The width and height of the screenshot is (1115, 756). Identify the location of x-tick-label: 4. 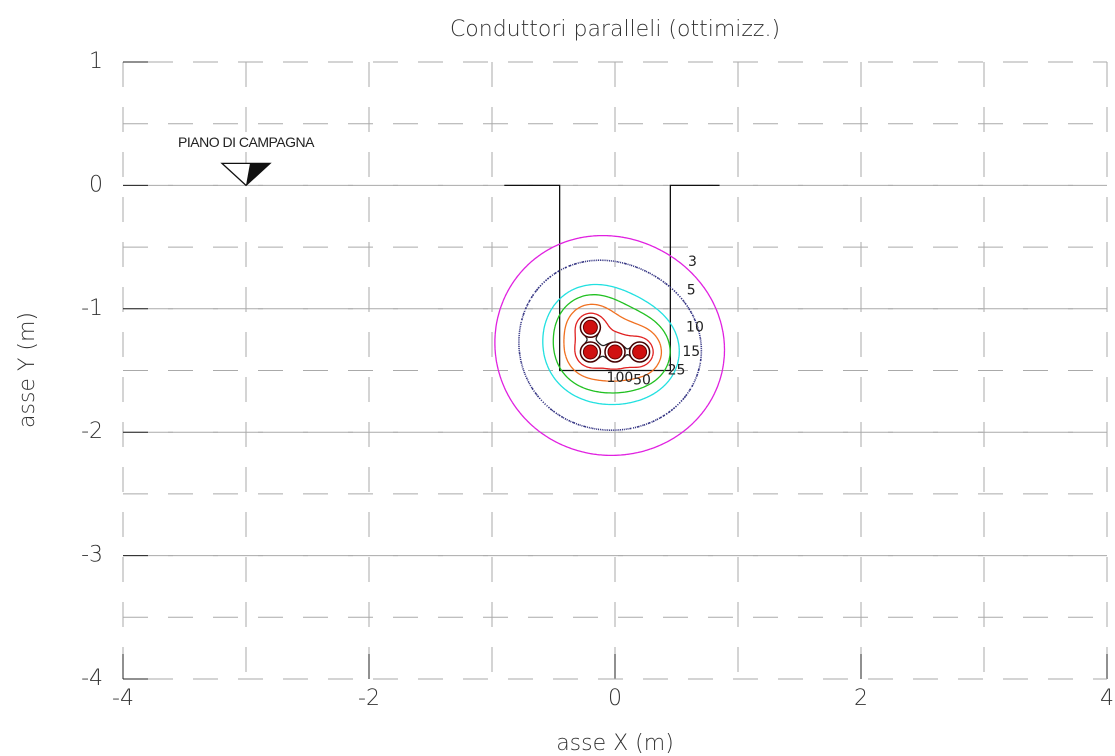
(1107, 698).